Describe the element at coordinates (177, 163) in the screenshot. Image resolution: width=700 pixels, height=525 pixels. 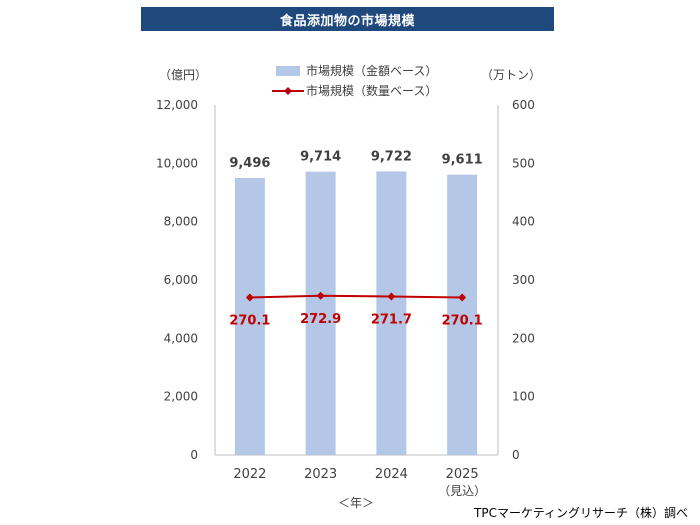
I see `left-tick-label: 10,000` at that location.